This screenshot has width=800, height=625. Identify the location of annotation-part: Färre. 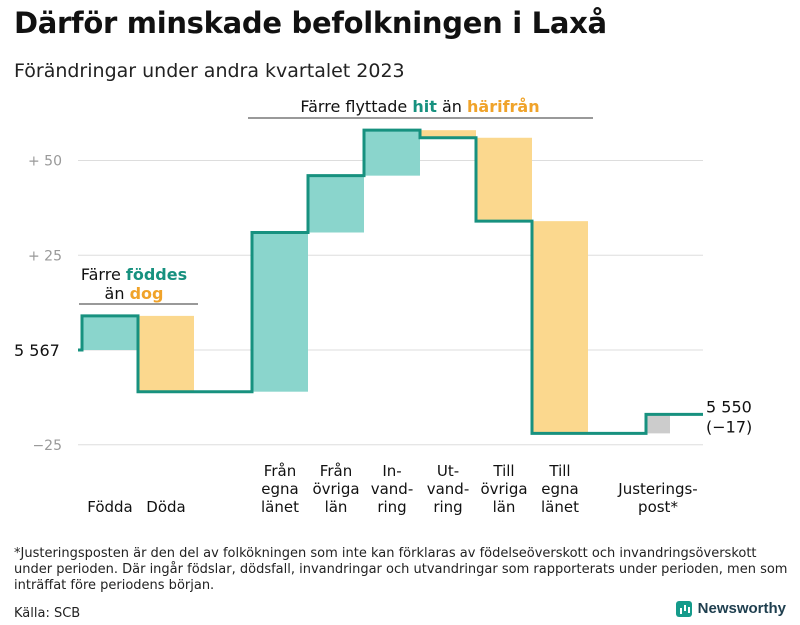
(103, 274).